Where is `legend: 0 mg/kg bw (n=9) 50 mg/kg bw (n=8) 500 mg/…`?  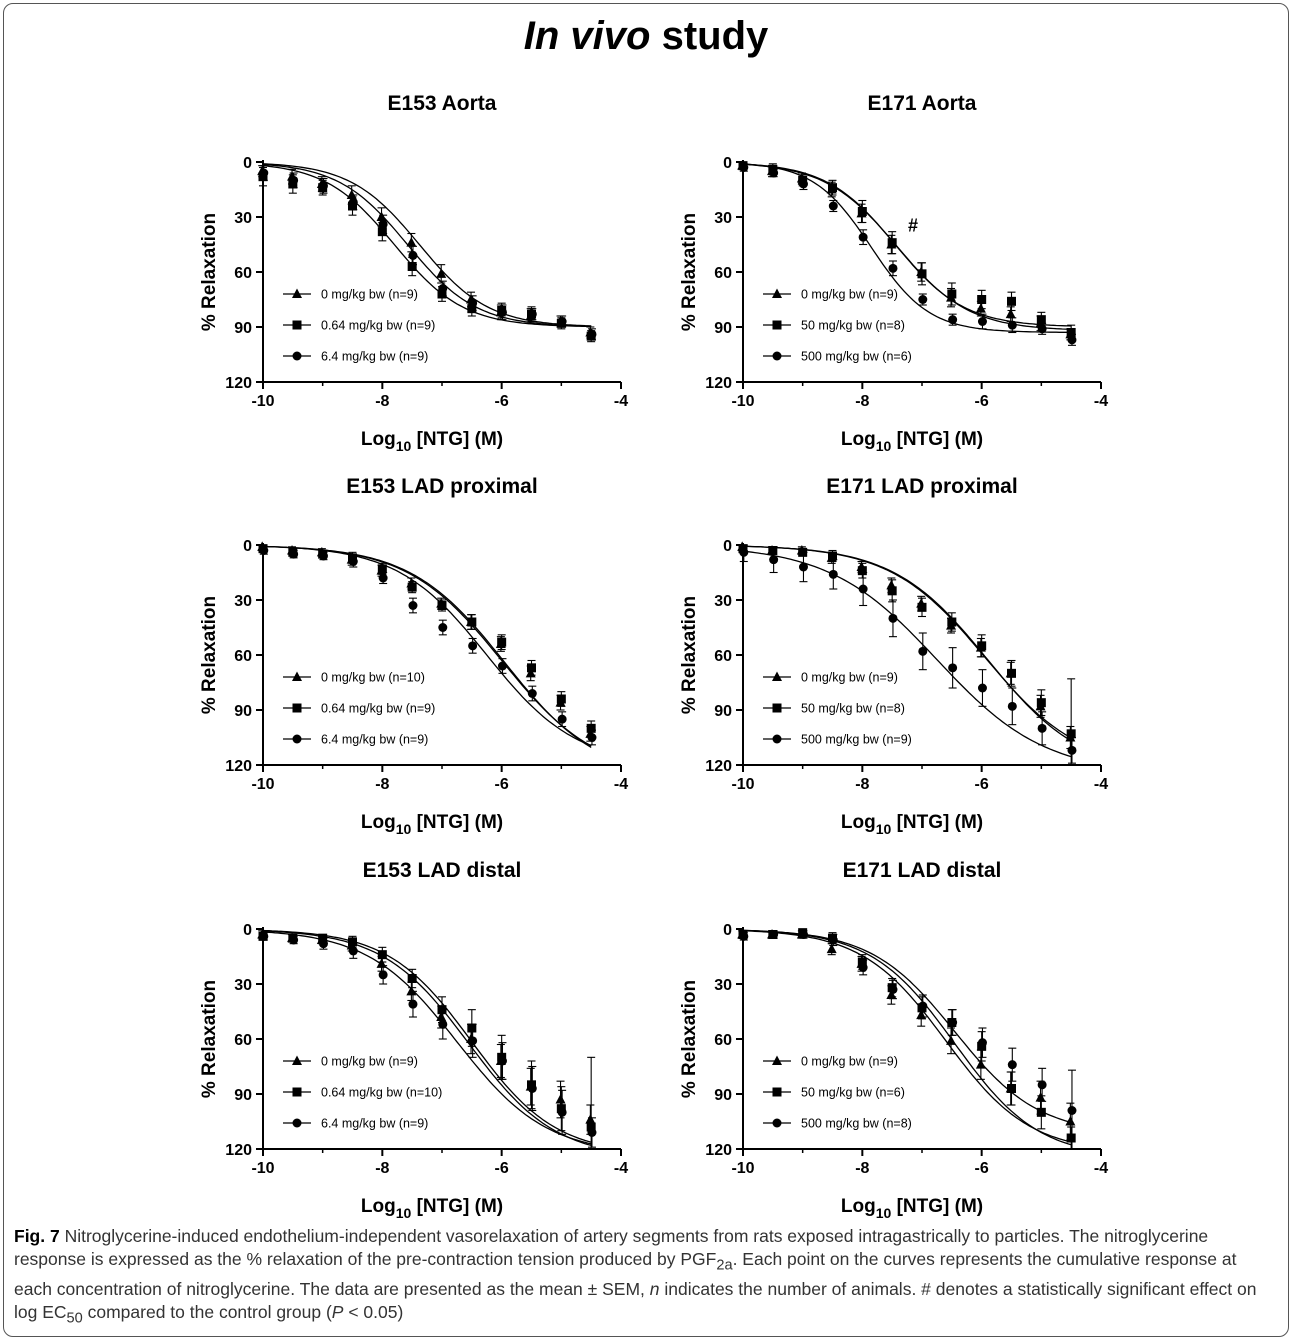 legend: 0 mg/kg bw (n=9) 50 mg/kg bw (n=8) 500 mg/… is located at coordinates (837, 709).